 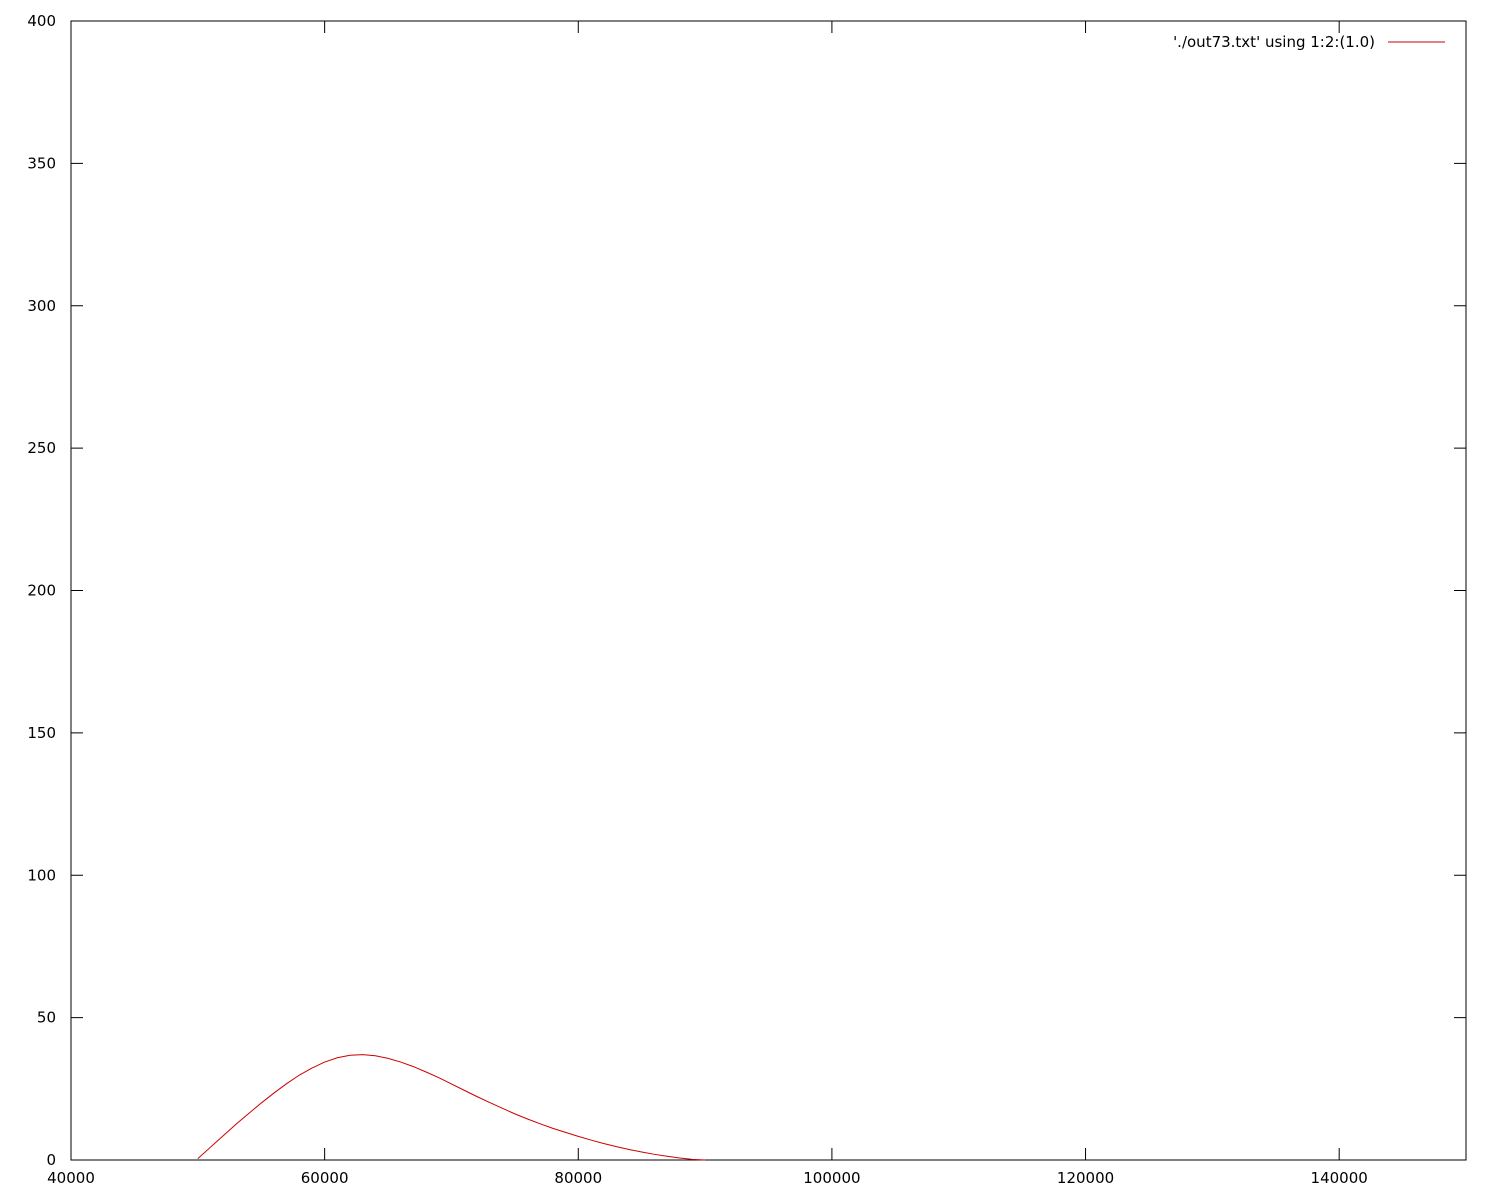 I want to click on x-tick-label: 40000, so click(x=71, y=1178).